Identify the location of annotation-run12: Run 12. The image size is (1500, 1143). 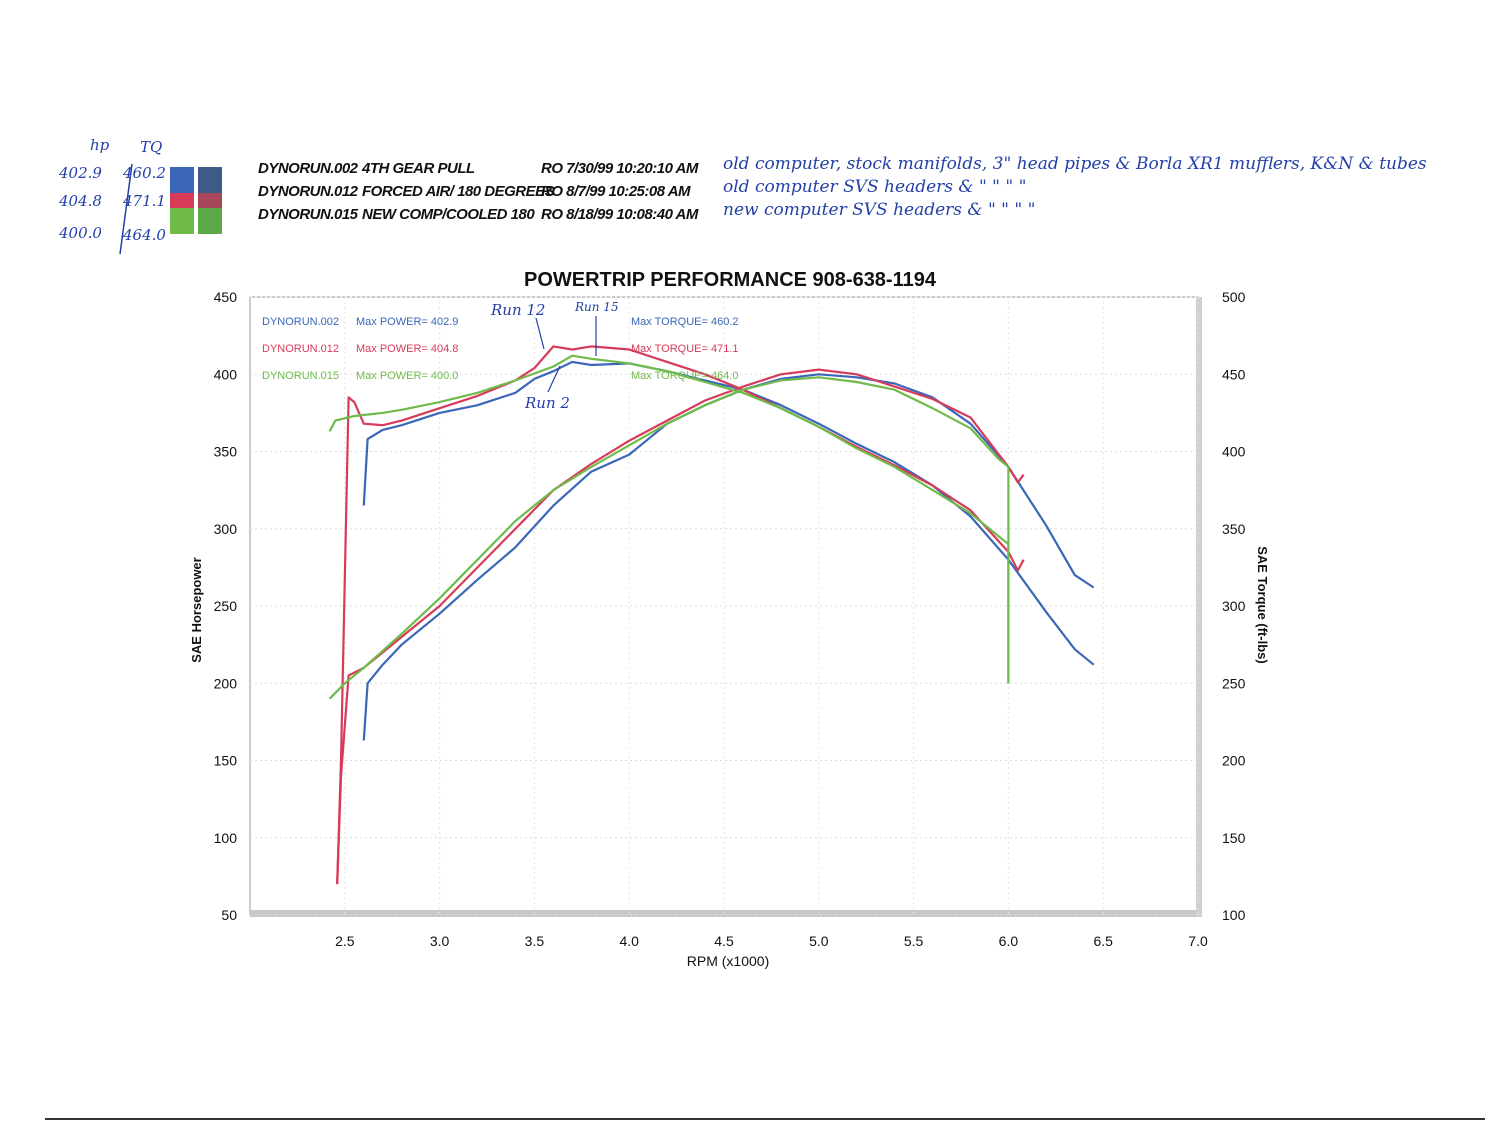
(517, 310).